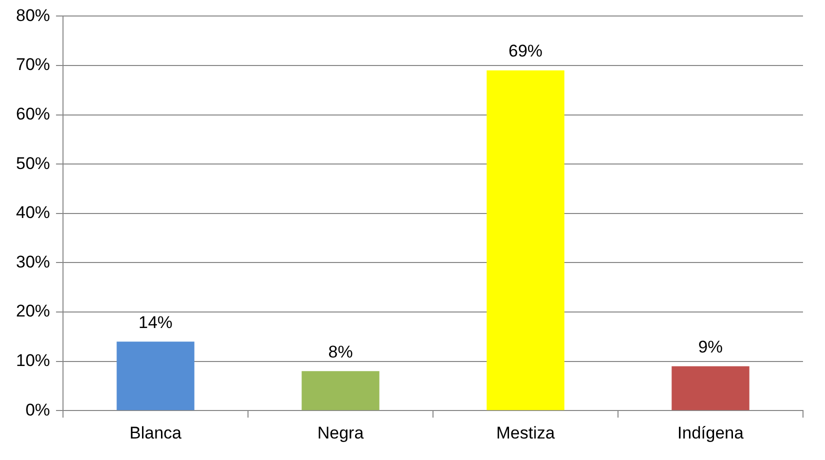 This screenshot has height=460, width=825. What do you see at coordinates (340, 432) in the screenshot?
I see `x-tick-label: Negra` at bounding box center [340, 432].